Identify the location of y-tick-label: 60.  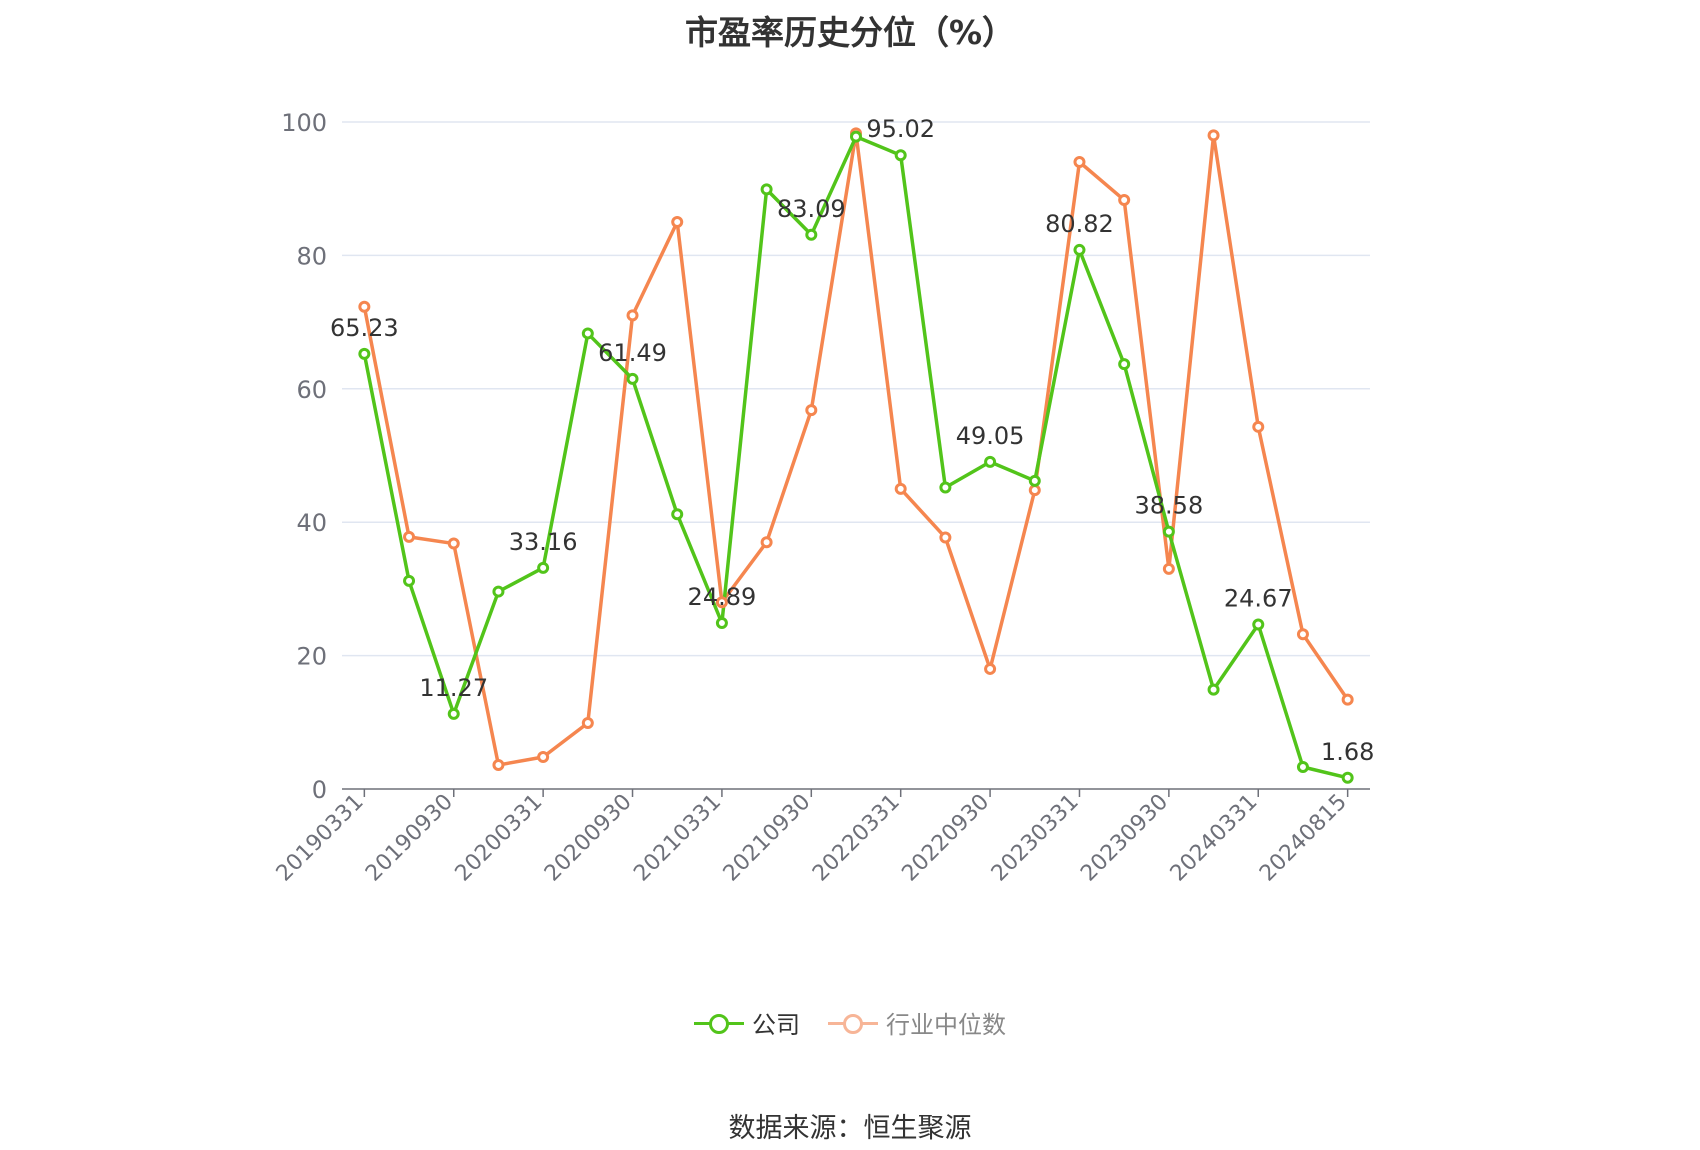
(311, 390).